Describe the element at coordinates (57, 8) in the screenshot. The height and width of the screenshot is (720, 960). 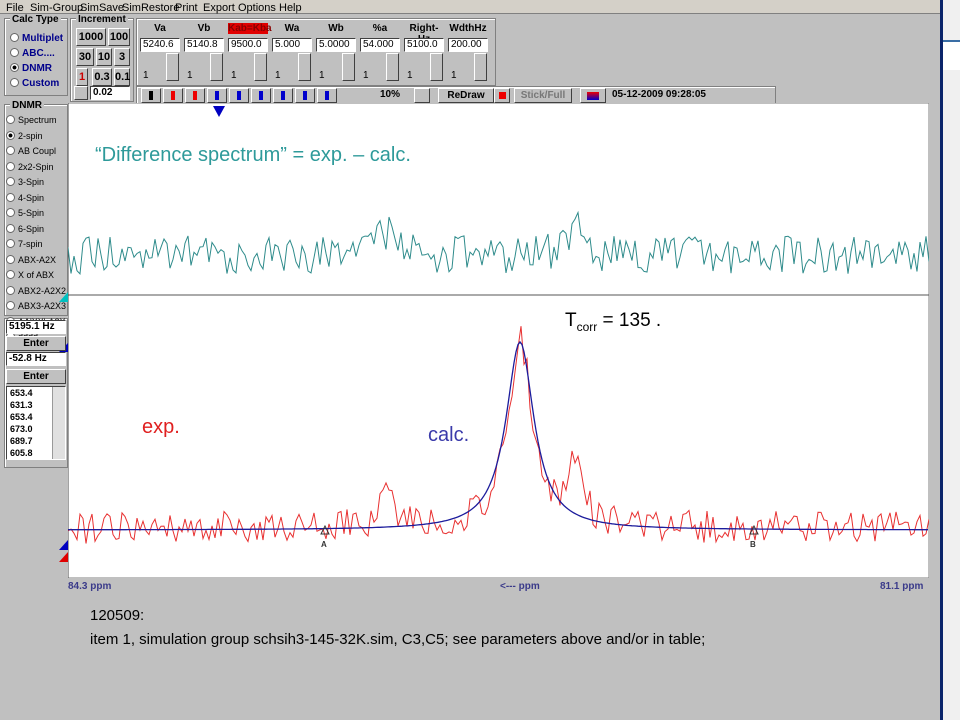
I see `menu-item: Sim-Group` at that location.